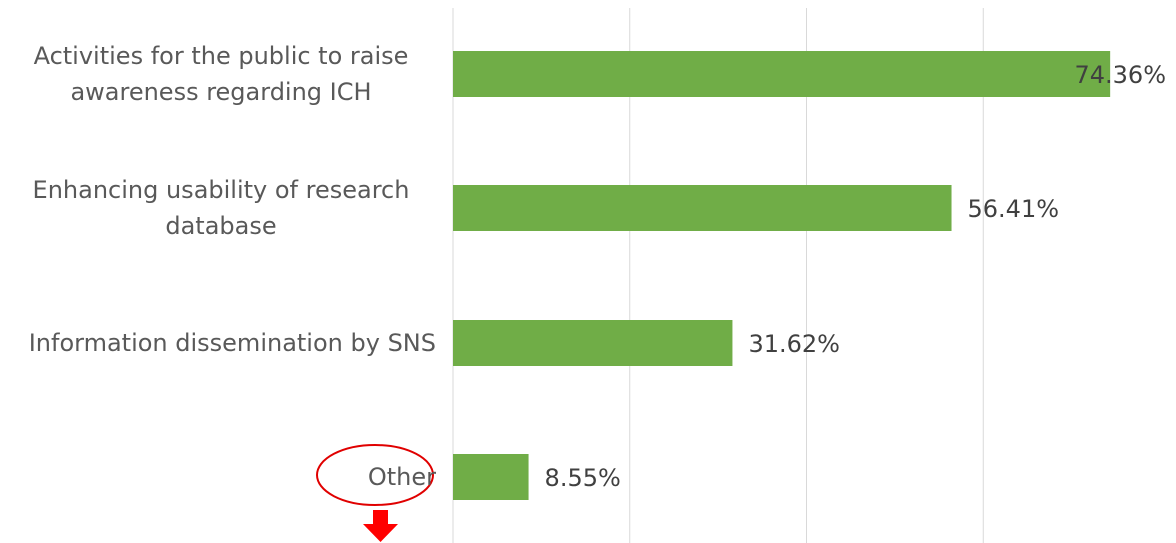  I want to click on value-label: 8.55%, so click(583, 478).